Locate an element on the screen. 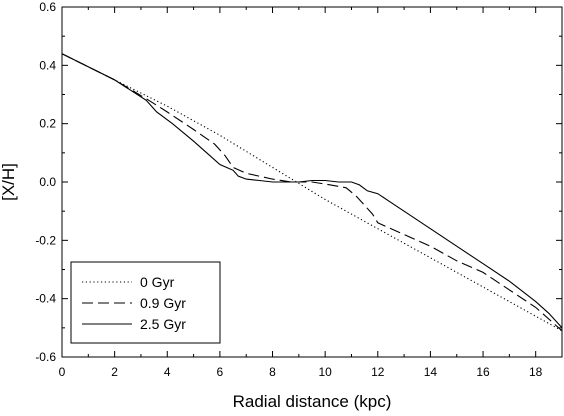  x-tick-label: 14 is located at coordinates (431, 372).